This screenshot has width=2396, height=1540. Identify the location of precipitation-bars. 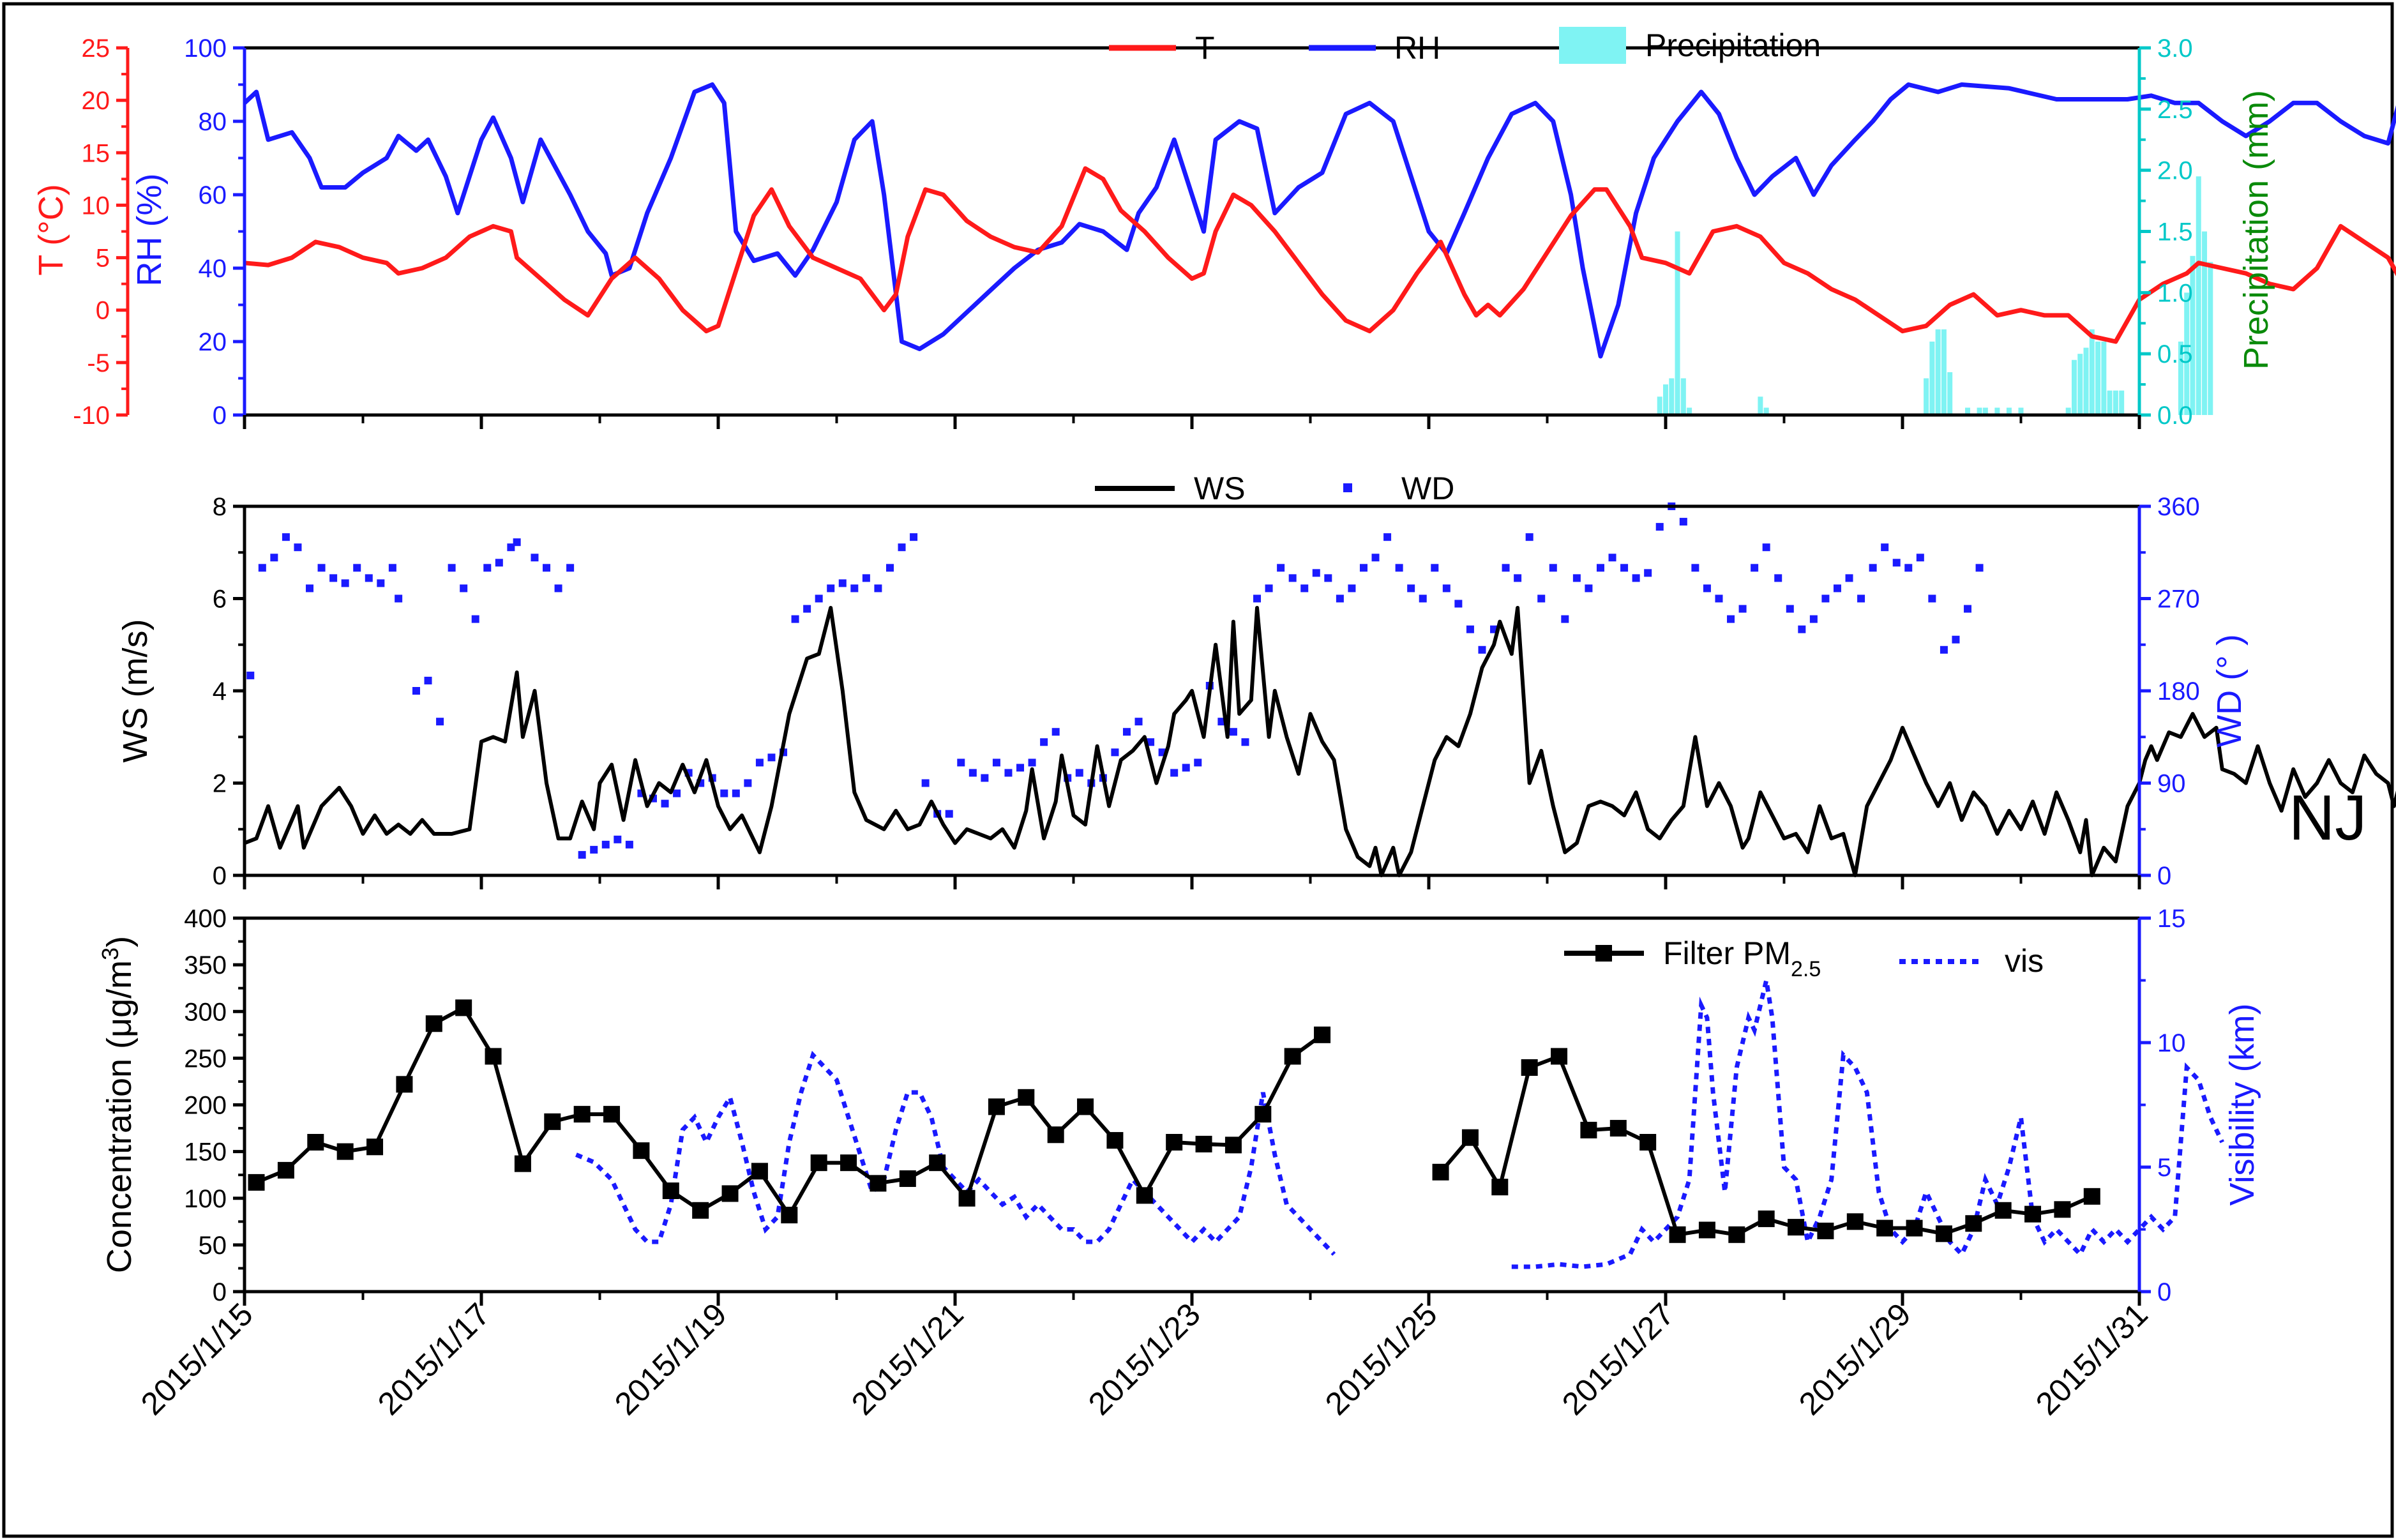
(1935, 295).